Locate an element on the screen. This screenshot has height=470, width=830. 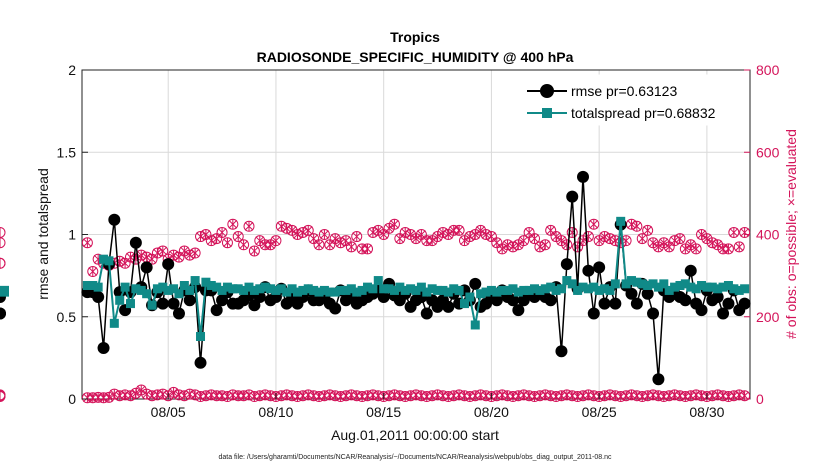
x-tick-label: 08/15 is located at coordinates (383, 412).